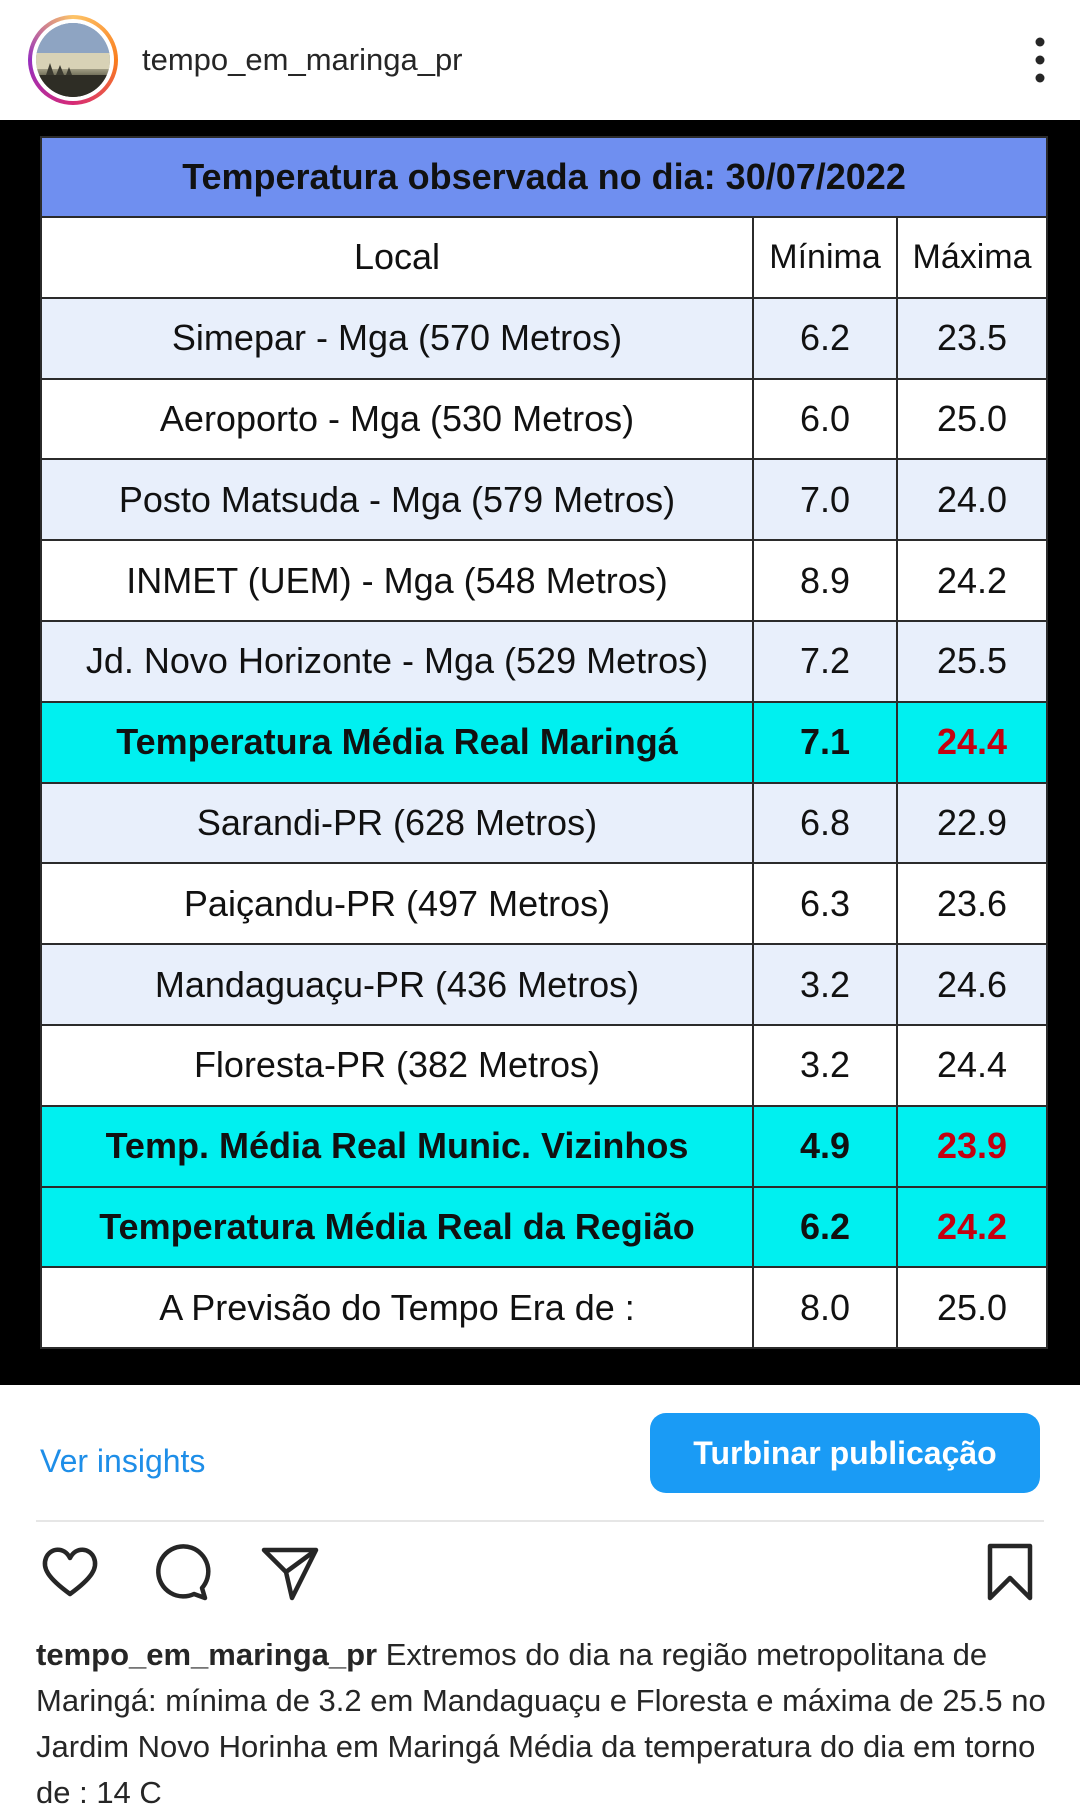  Describe the element at coordinates (972, 500) in the screenshot. I see `row-max: 24.0` at that location.